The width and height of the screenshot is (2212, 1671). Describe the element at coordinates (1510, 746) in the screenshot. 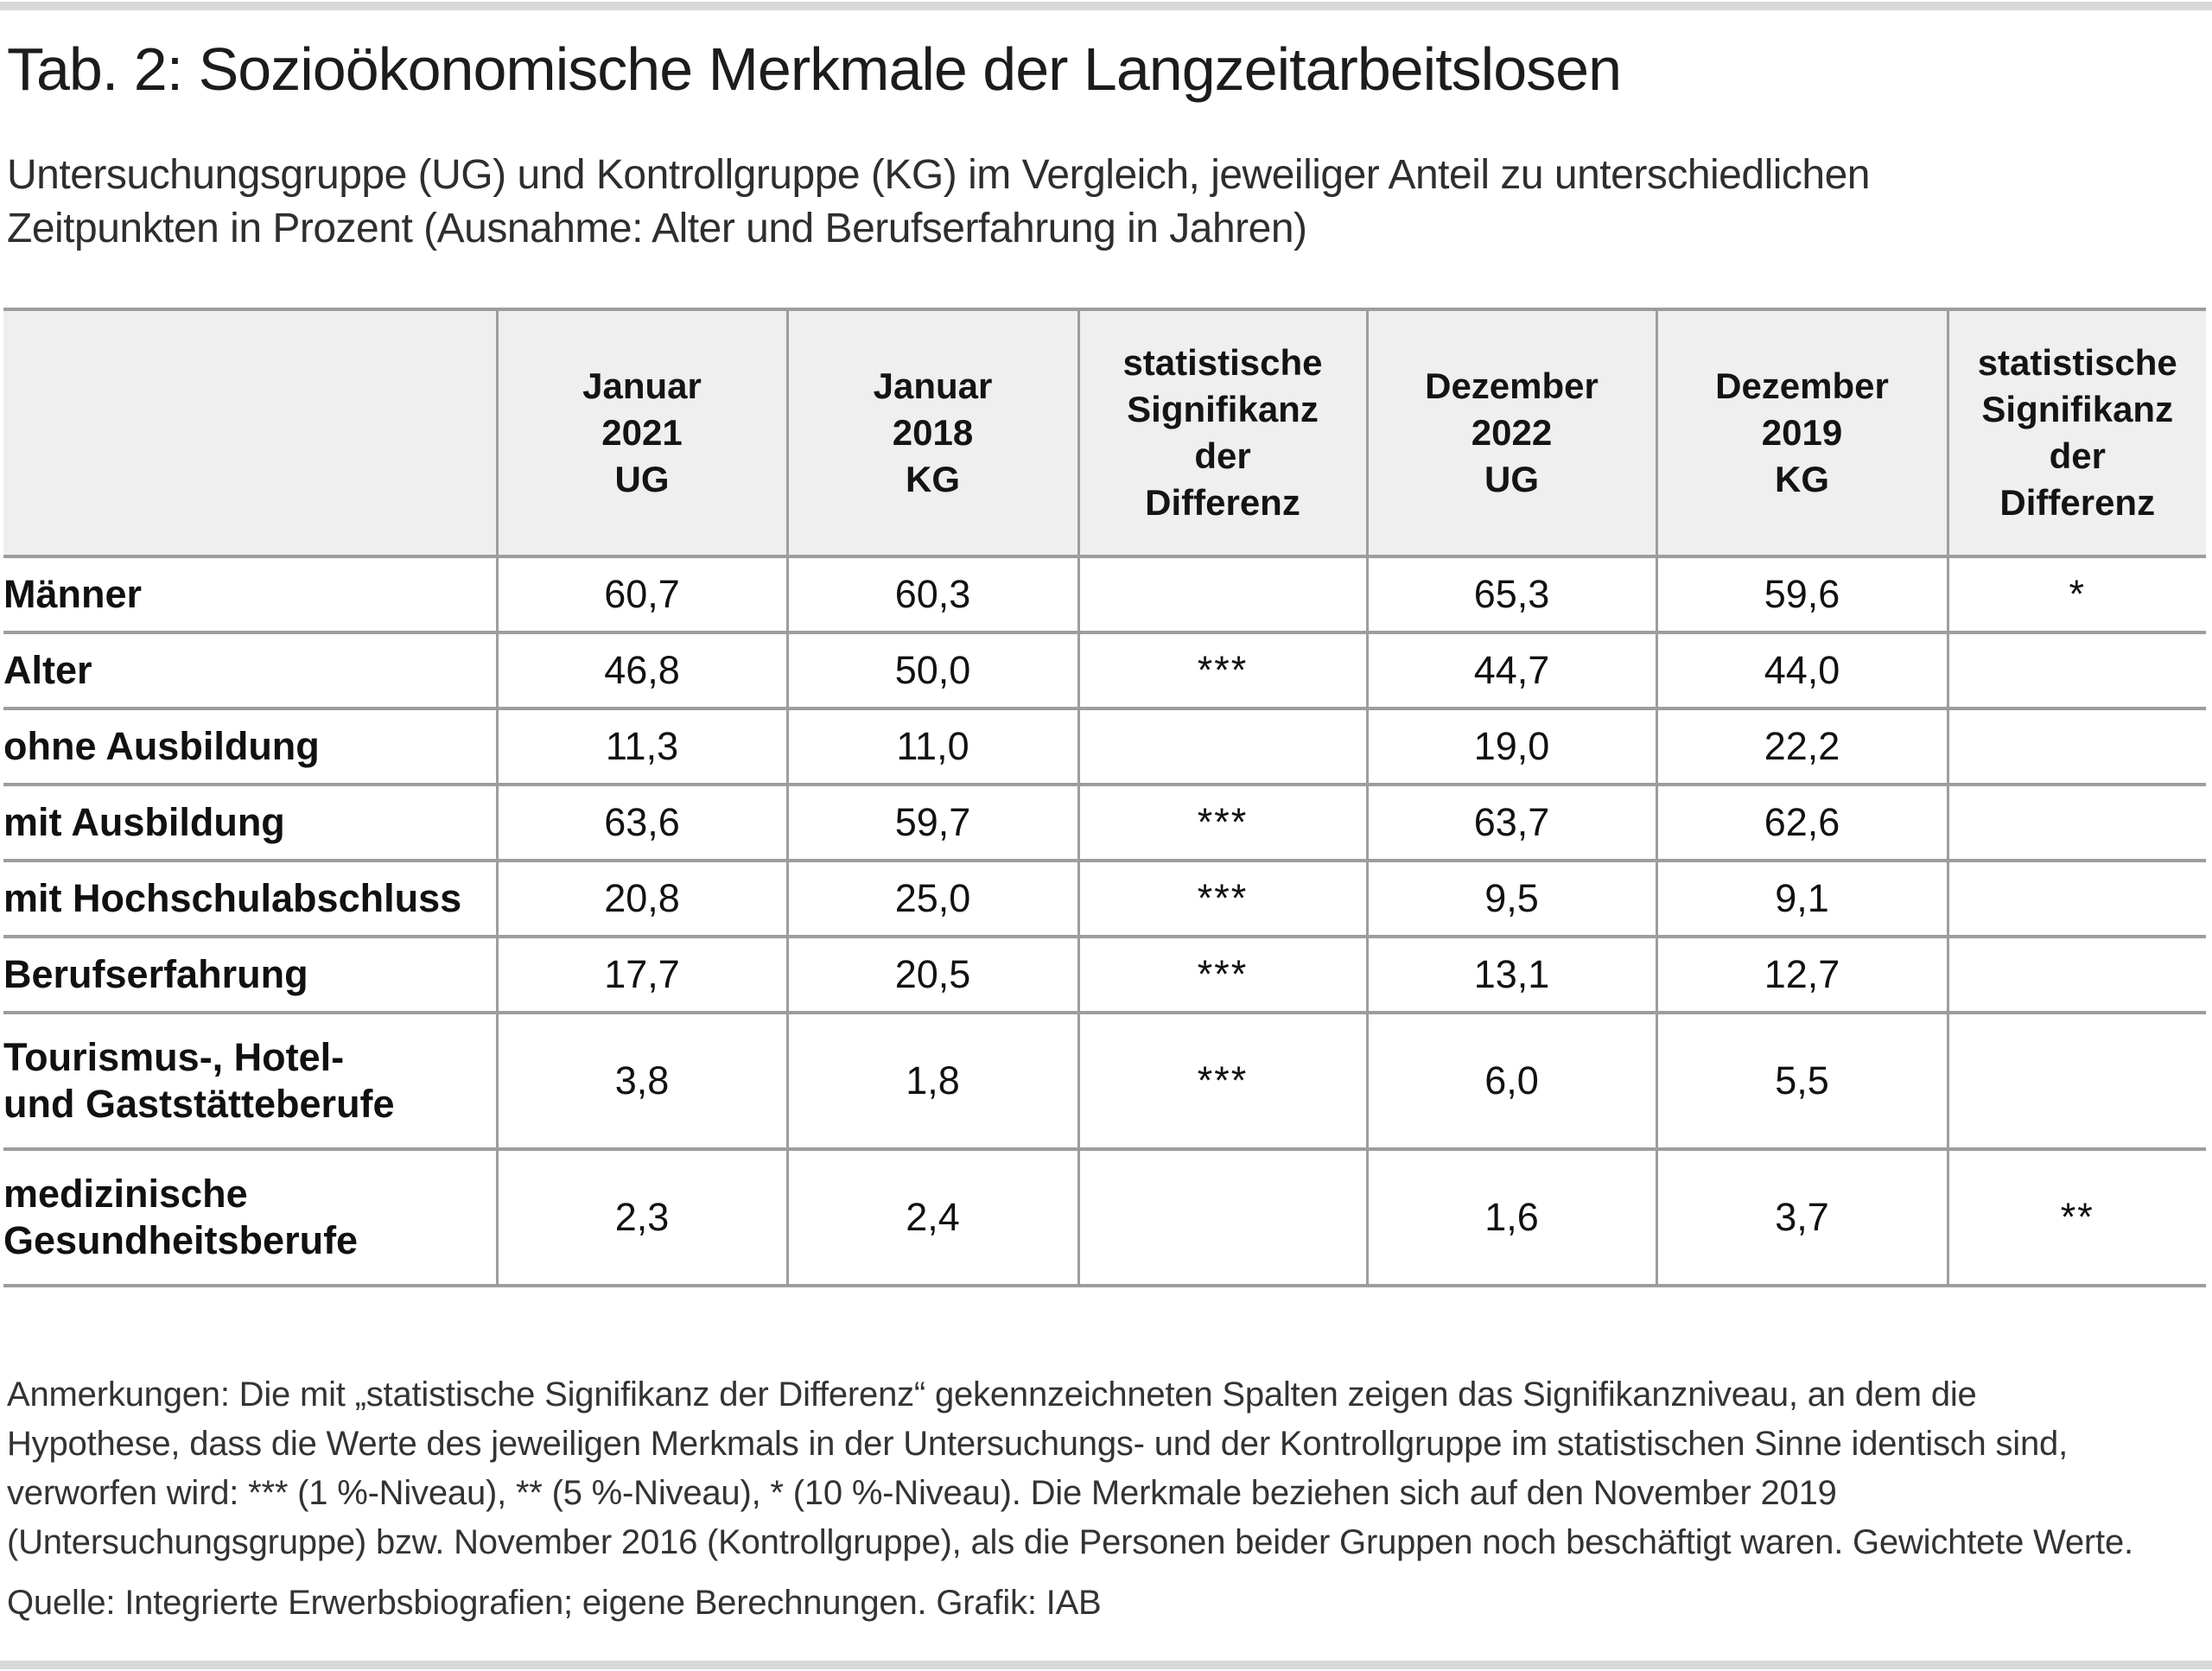

I see `value-cell: 19,0` at that location.